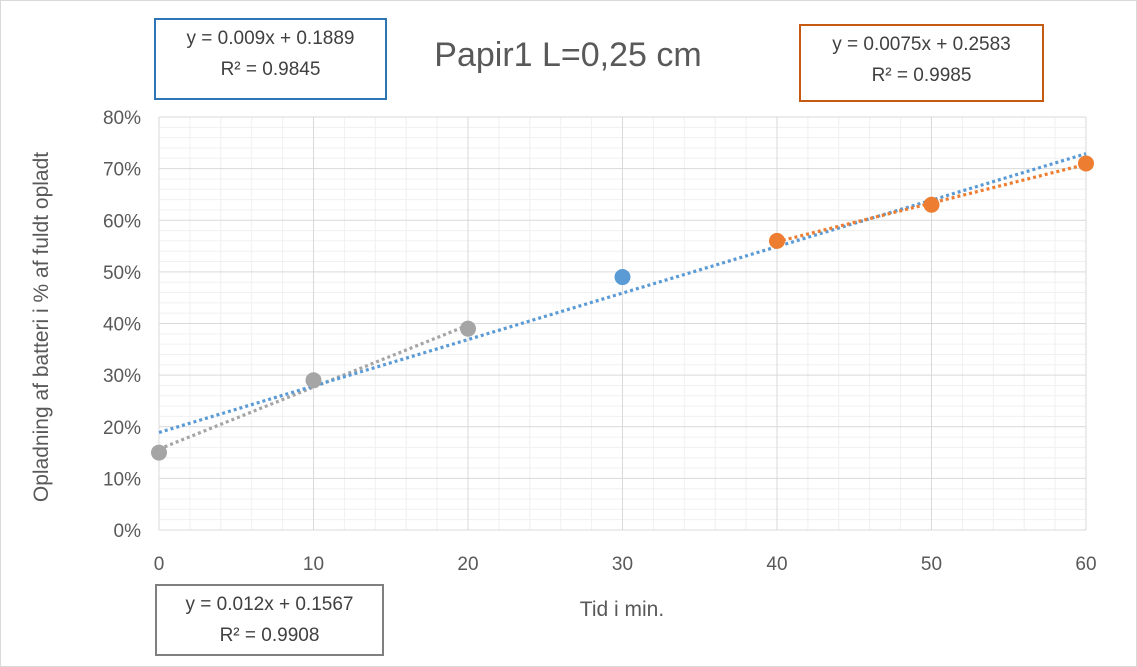 Image resolution: width=1137 pixels, height=667 pixels. What do you see at coordinates (269, 620) in the screenshot?
I see `trendline-label-gray: y = 0.012x + 0.1567 R² = 0.9908` at bounding box center [269, 620].